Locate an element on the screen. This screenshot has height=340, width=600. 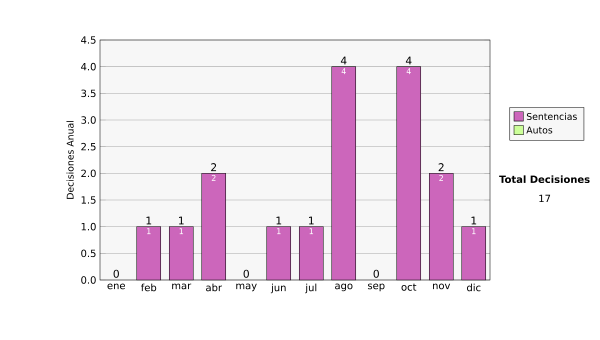
legend-label: Sentencias is located at coordinates (551, 116).